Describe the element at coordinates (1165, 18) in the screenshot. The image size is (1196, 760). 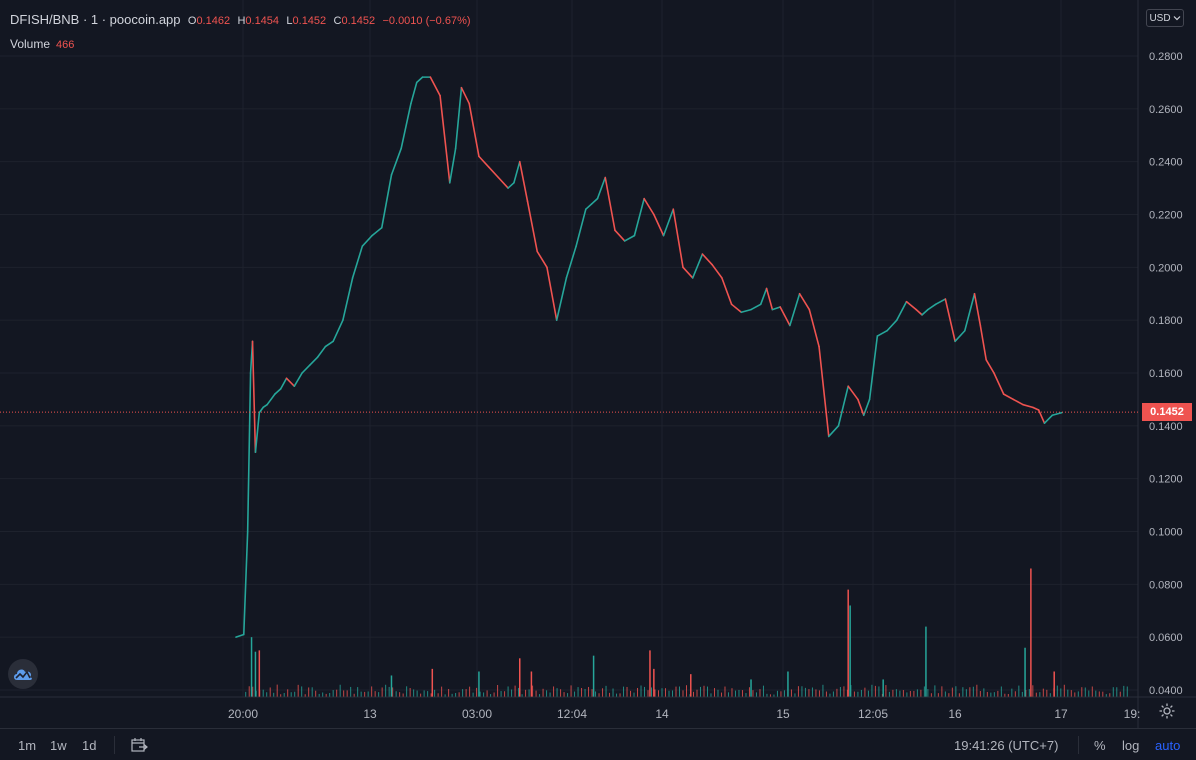
I see `currency-button: USD` at that location.